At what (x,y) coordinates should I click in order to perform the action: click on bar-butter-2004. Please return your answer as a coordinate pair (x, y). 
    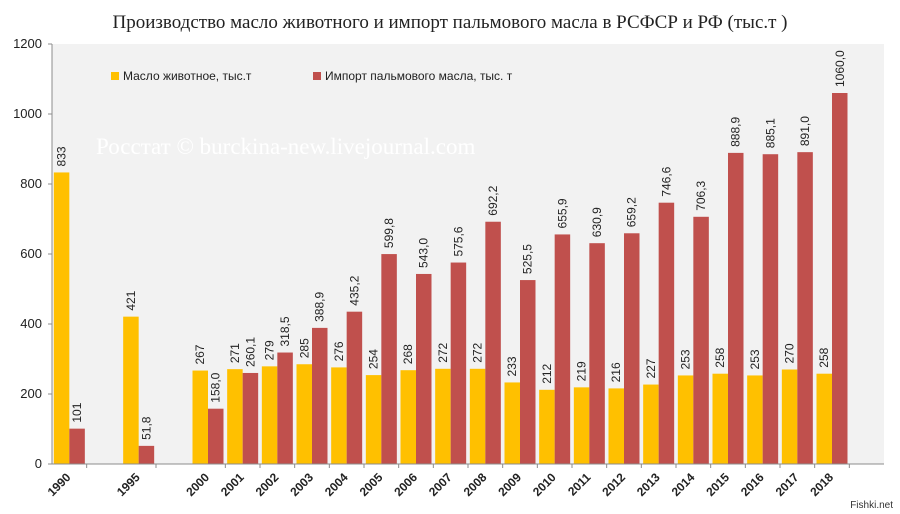
    Looking at the image, I should click on (339, 415).